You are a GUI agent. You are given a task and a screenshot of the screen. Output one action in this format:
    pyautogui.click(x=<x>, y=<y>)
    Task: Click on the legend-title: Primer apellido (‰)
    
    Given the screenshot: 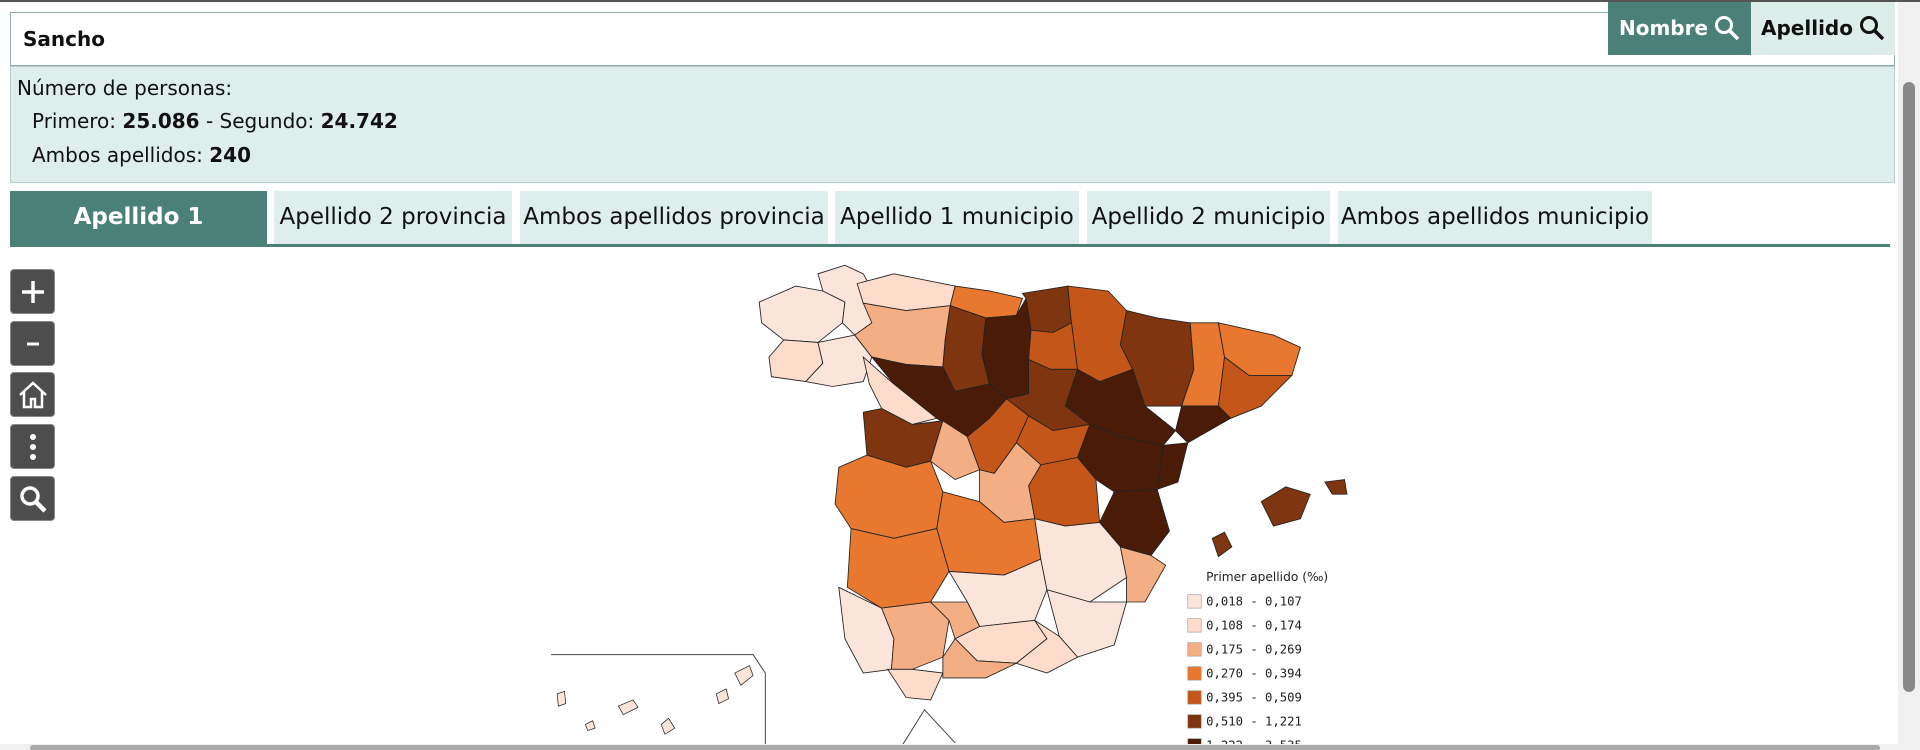 What is the action you would take?
    pyautogui.click(x=1267, y=577)
    